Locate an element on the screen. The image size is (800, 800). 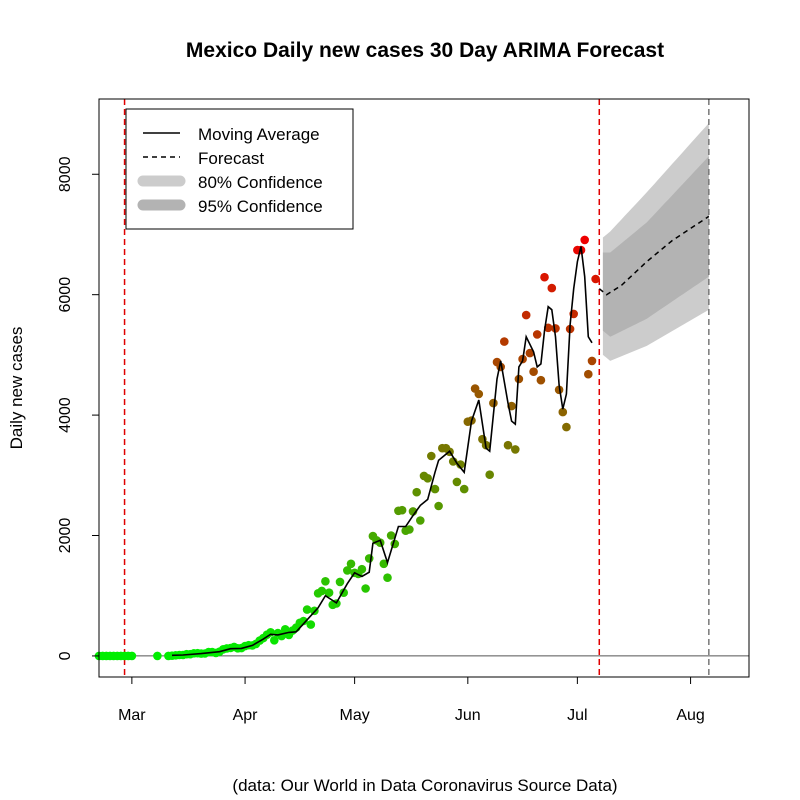
legend-label-moving-average: Moving Average is located at coordinates (259, 134).